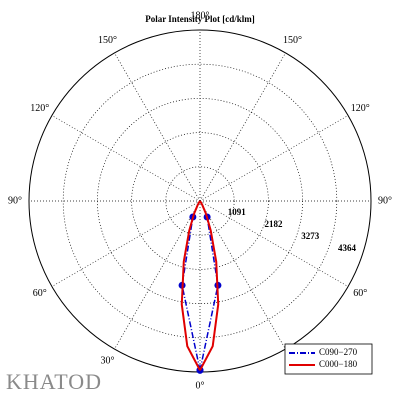 The image size is (400, 400). I want to click on grid-ring, so click(200, 201).